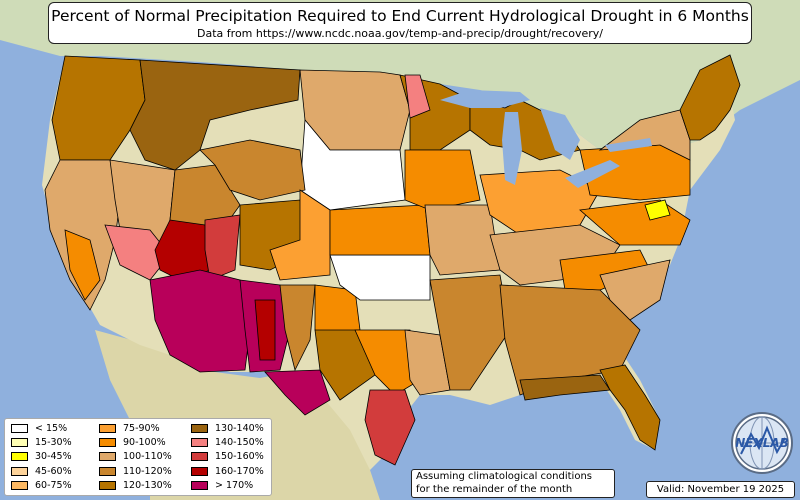  What do you see at coordinates (504, 476) in the screenshot?
I see `note-line-1: Assuming climatological conditions` at bounding box center [504, 476].